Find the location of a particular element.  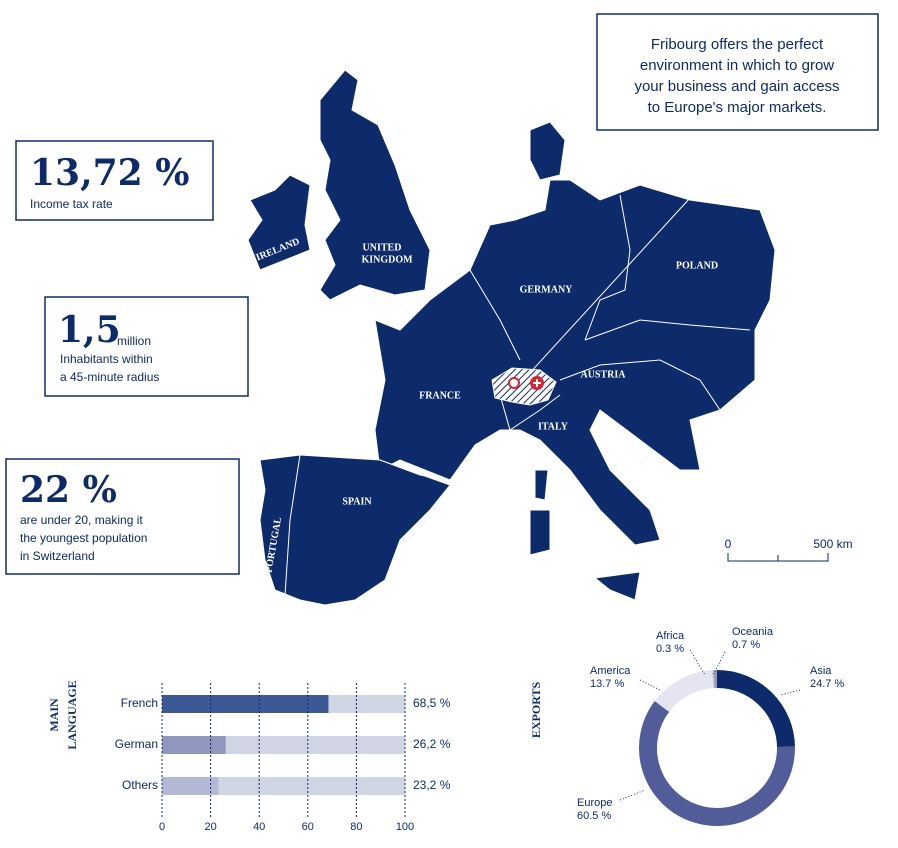

x-tick-label: 0 is located at coordinates (162, 827).